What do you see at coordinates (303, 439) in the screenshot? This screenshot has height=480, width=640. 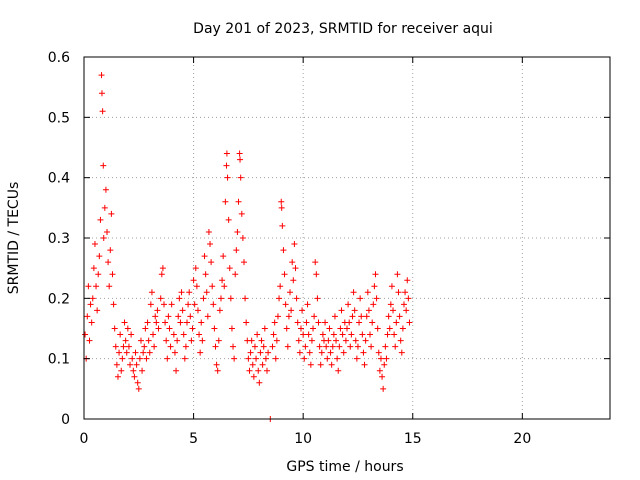 I see `x-tick-label: 10` at bounding box center [303, 439].